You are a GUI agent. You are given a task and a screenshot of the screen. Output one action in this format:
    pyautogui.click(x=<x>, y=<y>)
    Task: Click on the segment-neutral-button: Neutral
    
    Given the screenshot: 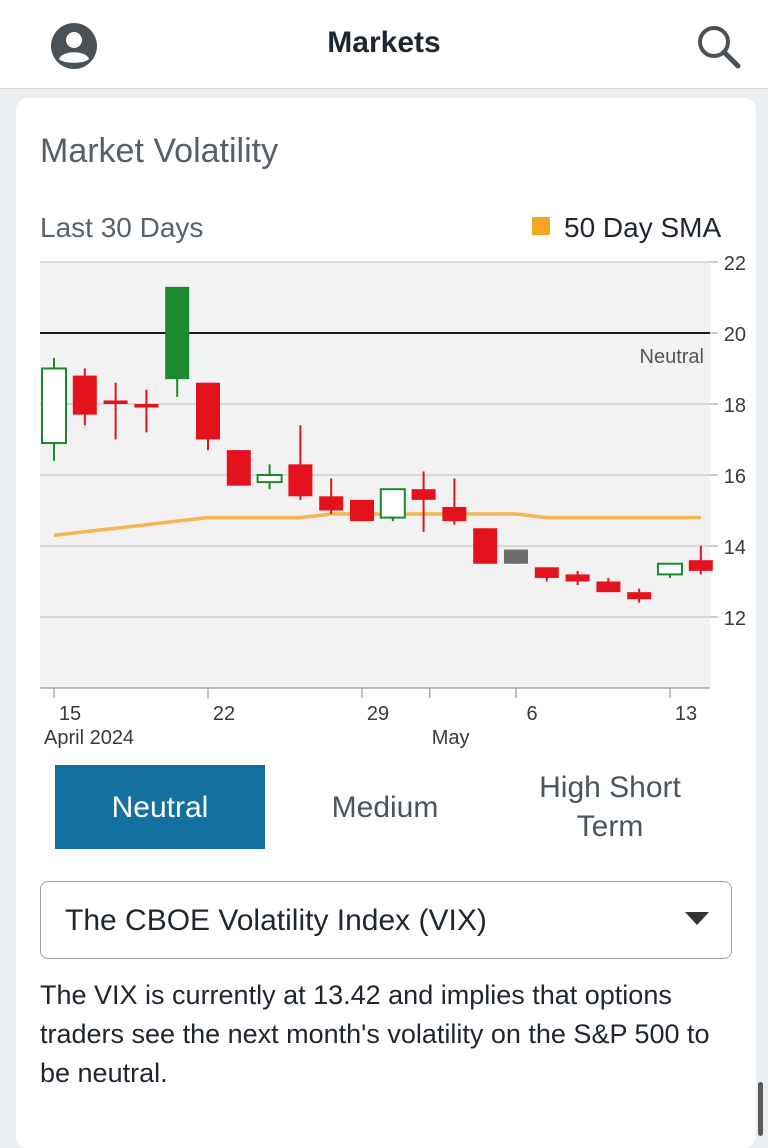 What is the action you would take?
    pyautogui.click(x=160, y=807)
    